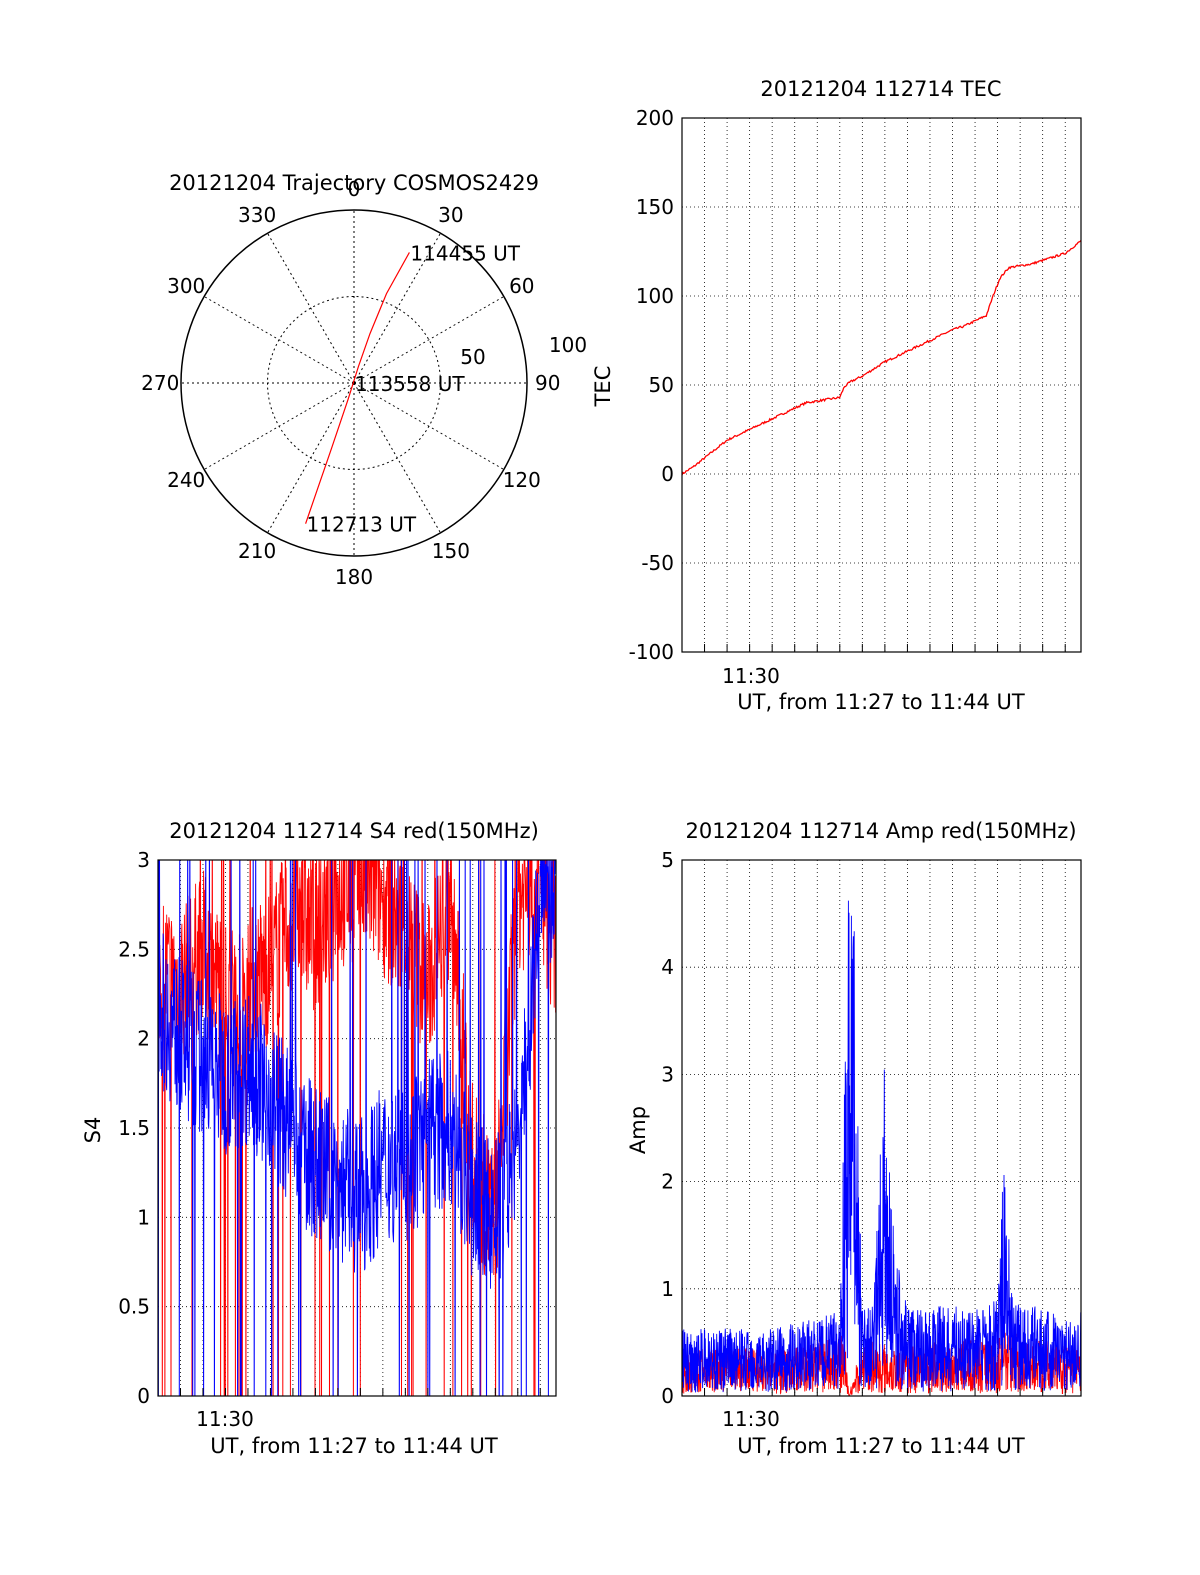 The height and width of the screenshot is (1575, 1200). Describe the element at coordinates (160, 383) in the screenshot. I see `polar-azimuth-label: 270` at that location.